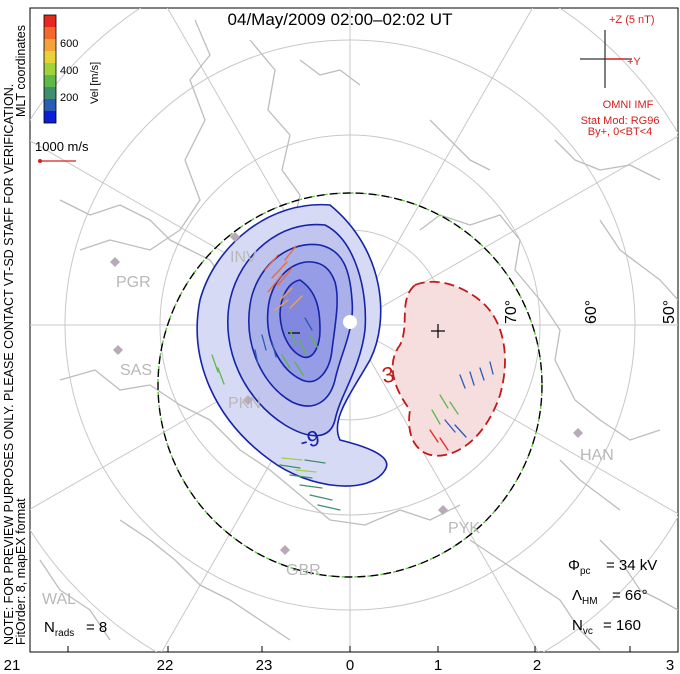  I want to click on latitude-label-60: 60°, so click(591, 312).